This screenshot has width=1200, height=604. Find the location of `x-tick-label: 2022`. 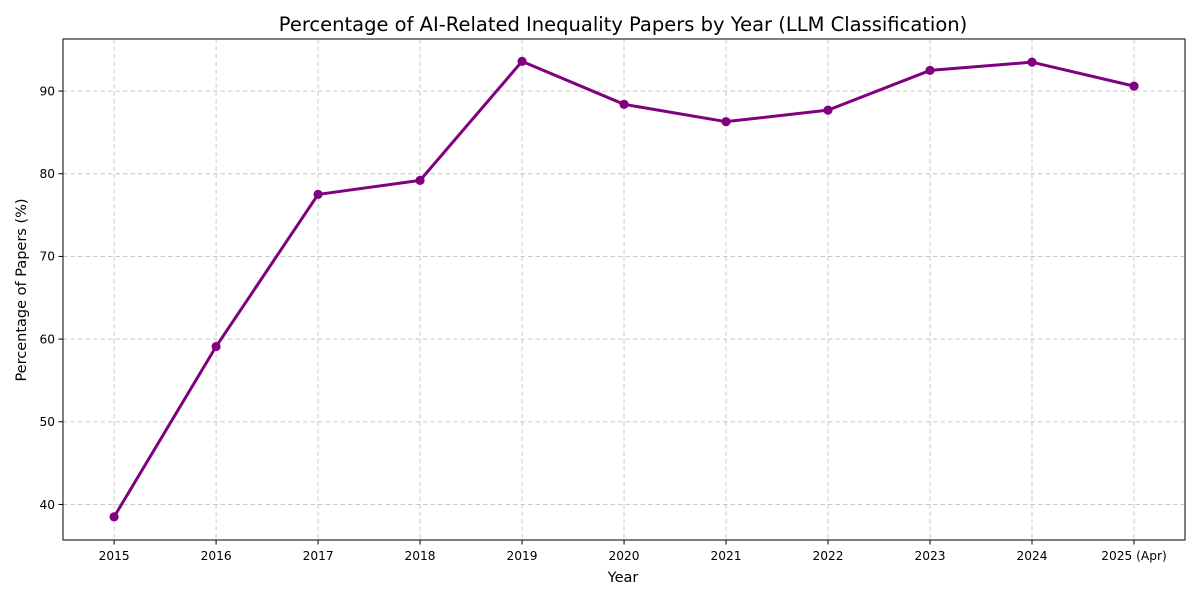

x-tick-label: 2022 is located at coordinates (828, 556).